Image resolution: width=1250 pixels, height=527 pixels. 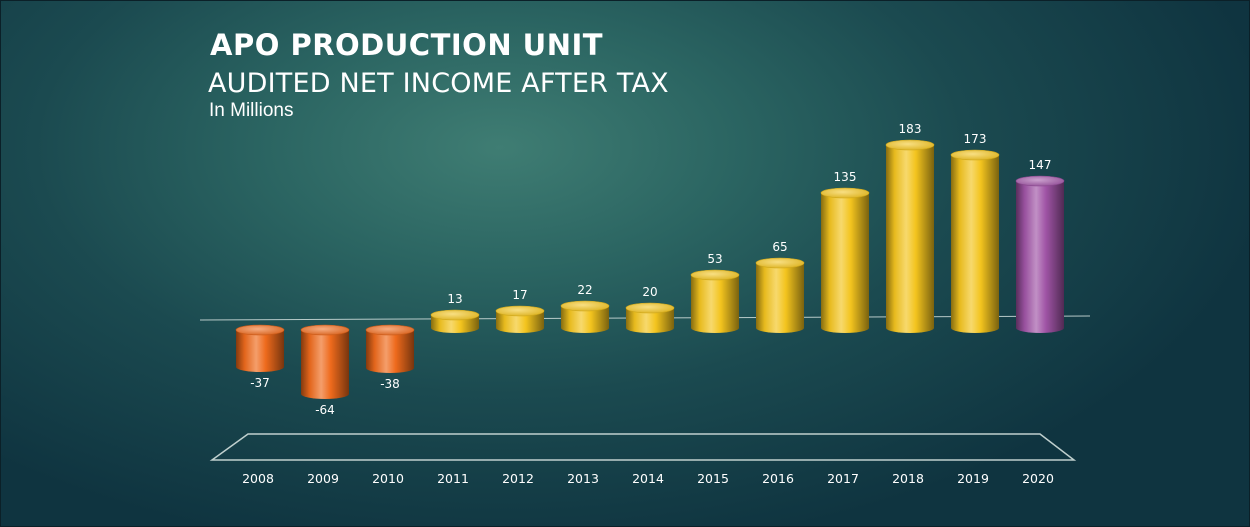 I want to click on bar-2019, so click(x=975, y=241).